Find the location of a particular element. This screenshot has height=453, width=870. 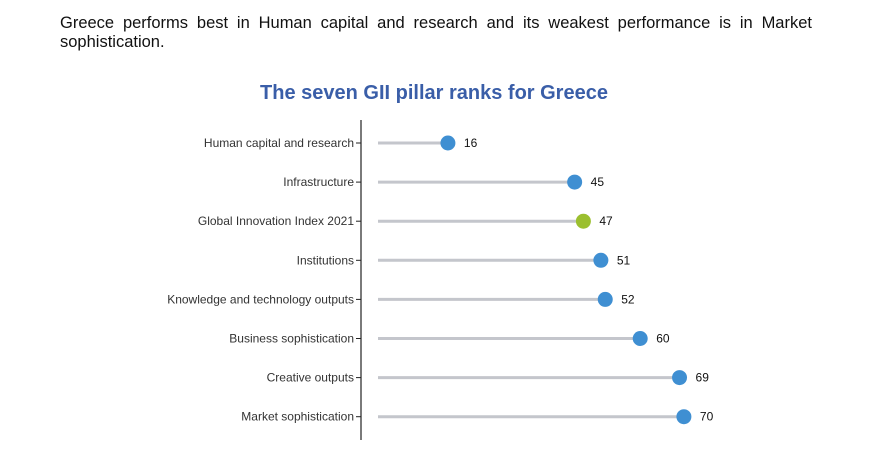

category-label: Institutions is located at coordinates (325, 260).